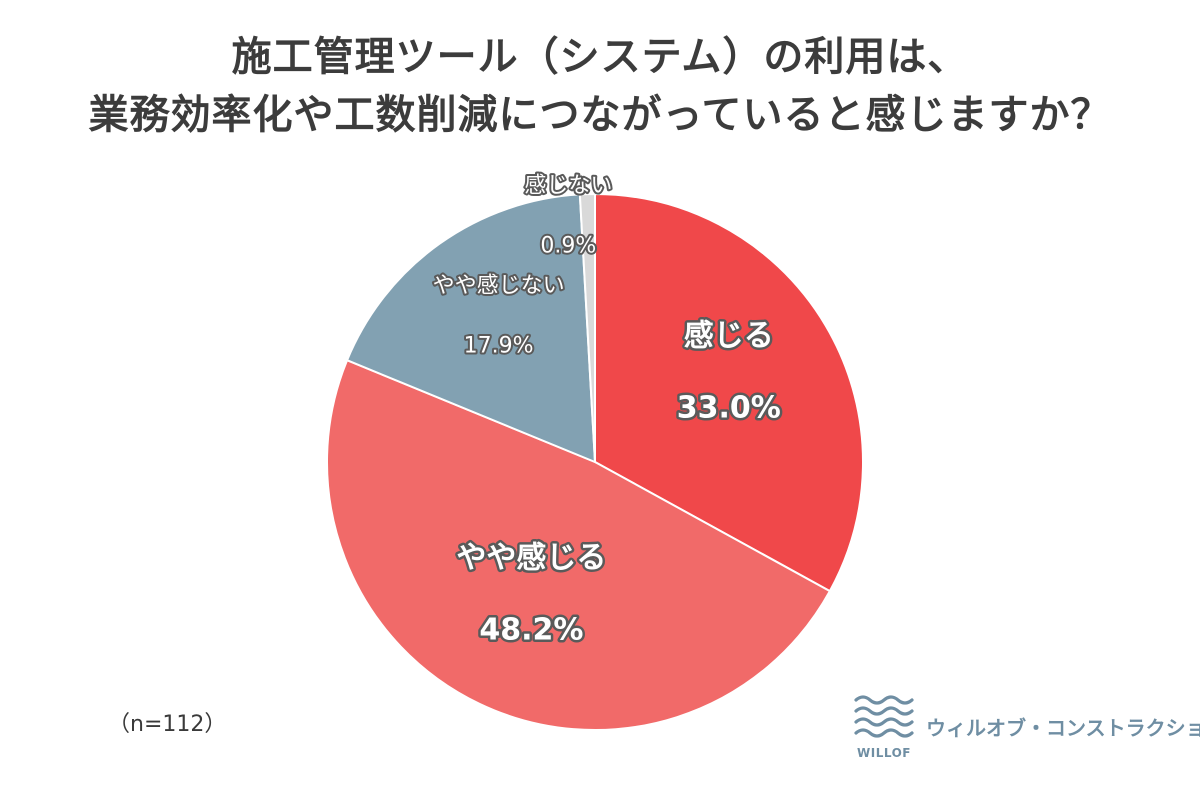 This screenshot has width=1200, height=798. I want to click on slice-name-label-2: やや感じる, so click(531, 557).